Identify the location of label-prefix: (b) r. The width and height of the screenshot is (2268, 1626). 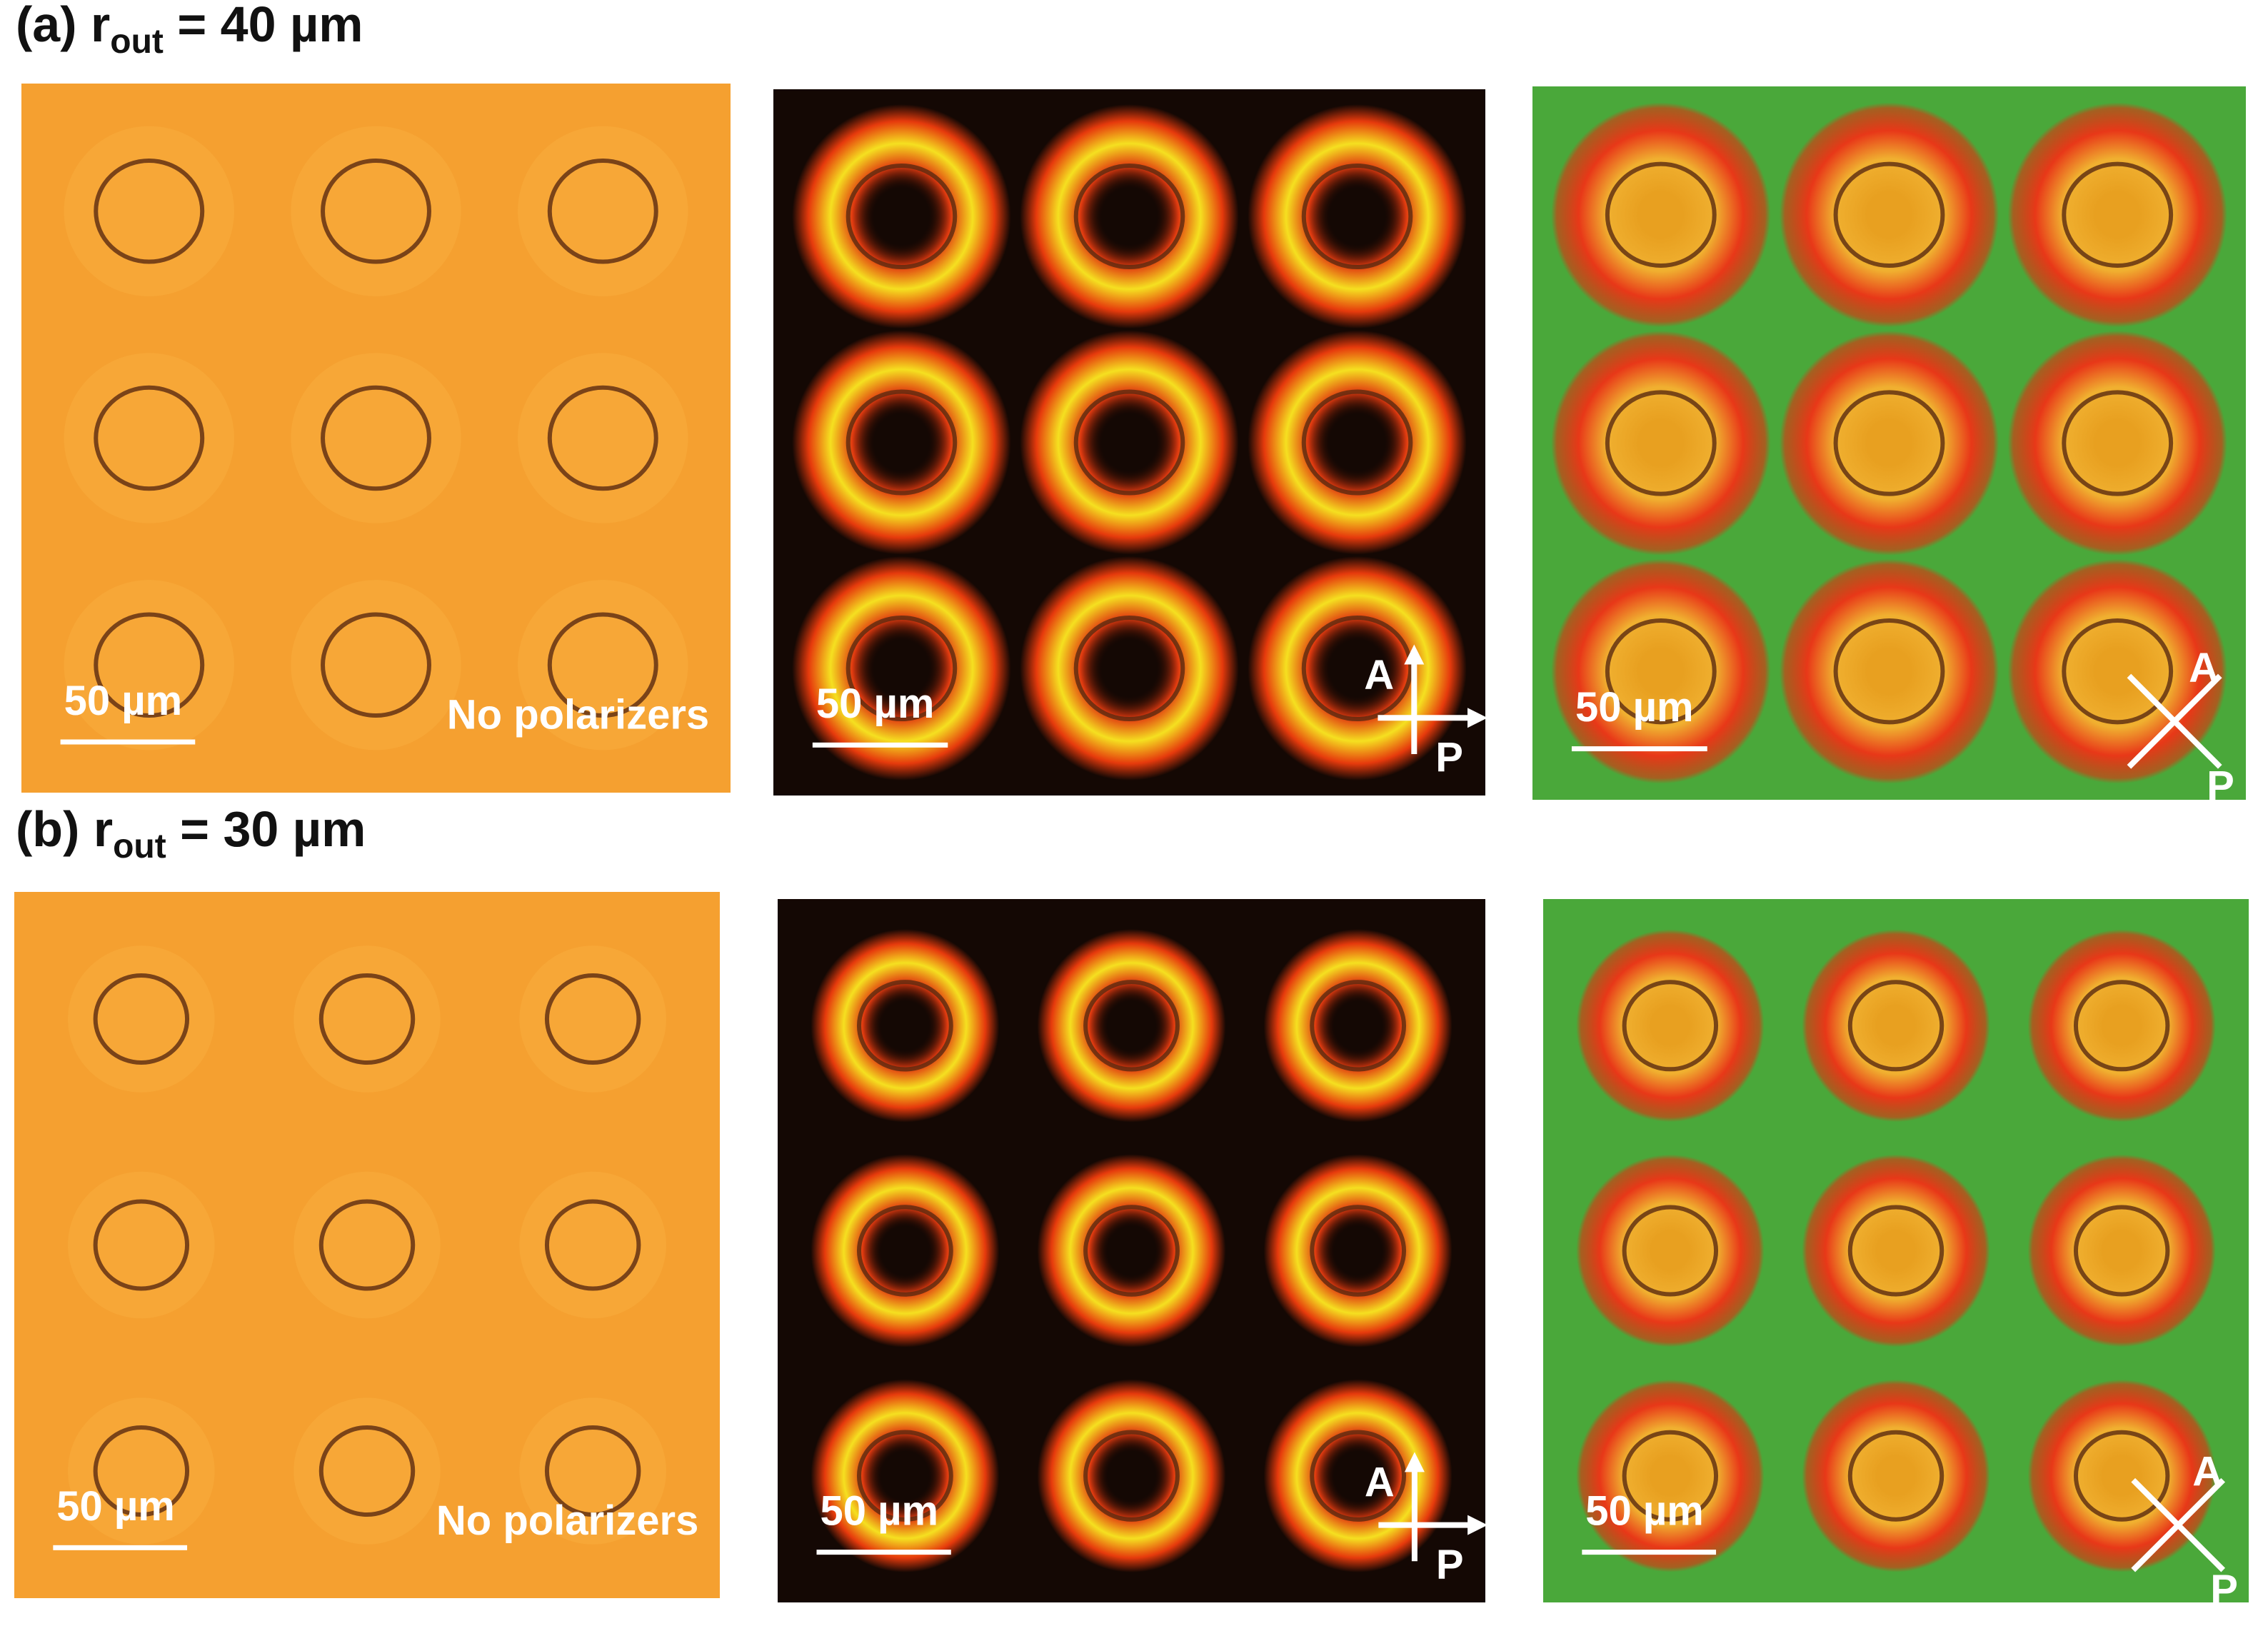
(65, 829).